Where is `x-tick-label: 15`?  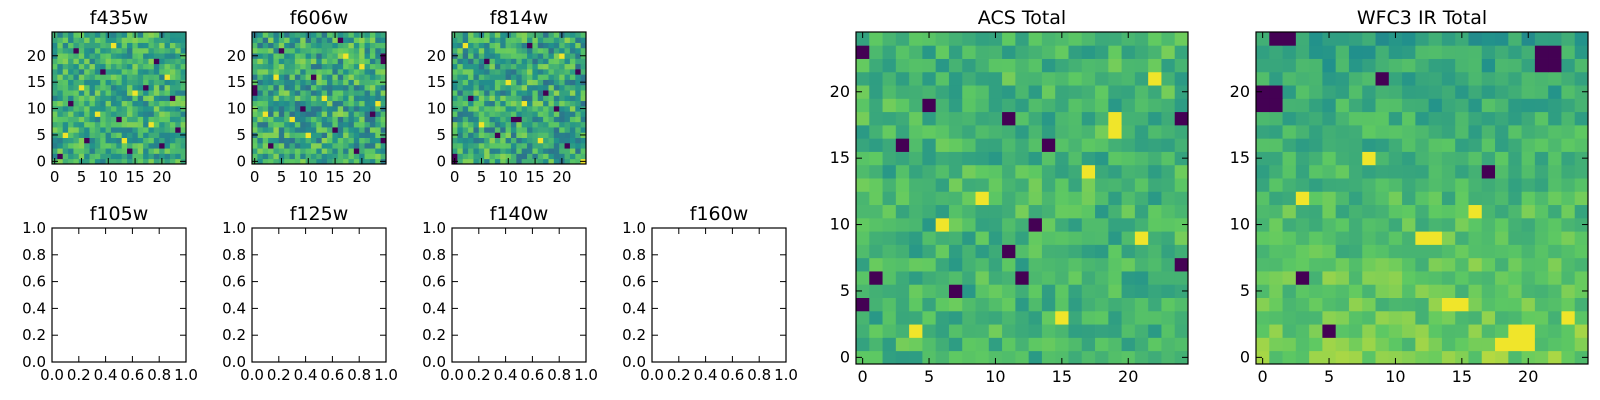 x-tick-label: 15 is located at coordinates (1462, 376).